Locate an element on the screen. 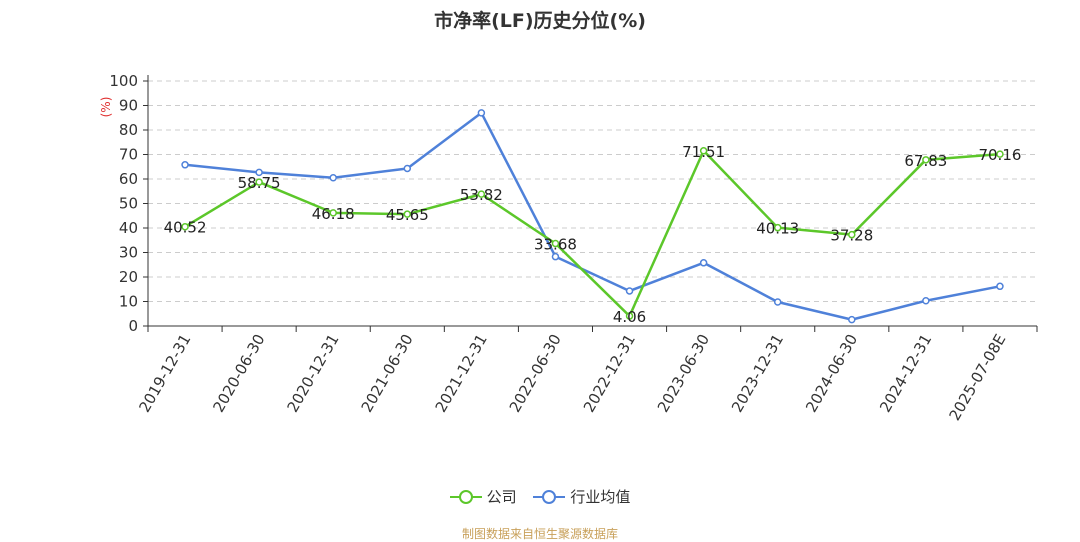 Image resolution: width=1080 pixels, height=542 pixels. legend-label-industry: 行业均值 is located at coordinates (600, 497).